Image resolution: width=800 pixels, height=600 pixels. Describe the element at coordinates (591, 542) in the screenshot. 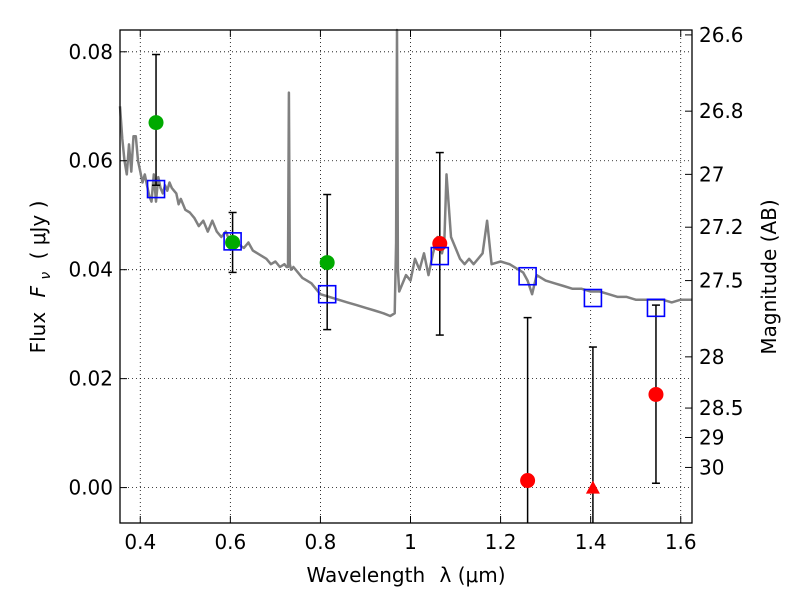

I see `x-tick-label: 1.4` at that location.